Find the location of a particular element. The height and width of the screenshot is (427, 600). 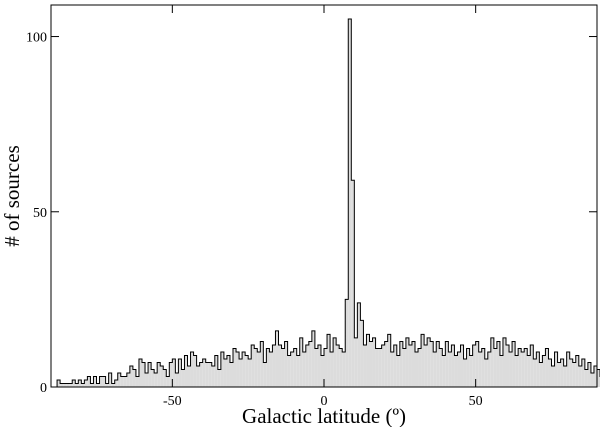

x-axis-title: Galactic latitude (º) is located at coordinates (324, 415).